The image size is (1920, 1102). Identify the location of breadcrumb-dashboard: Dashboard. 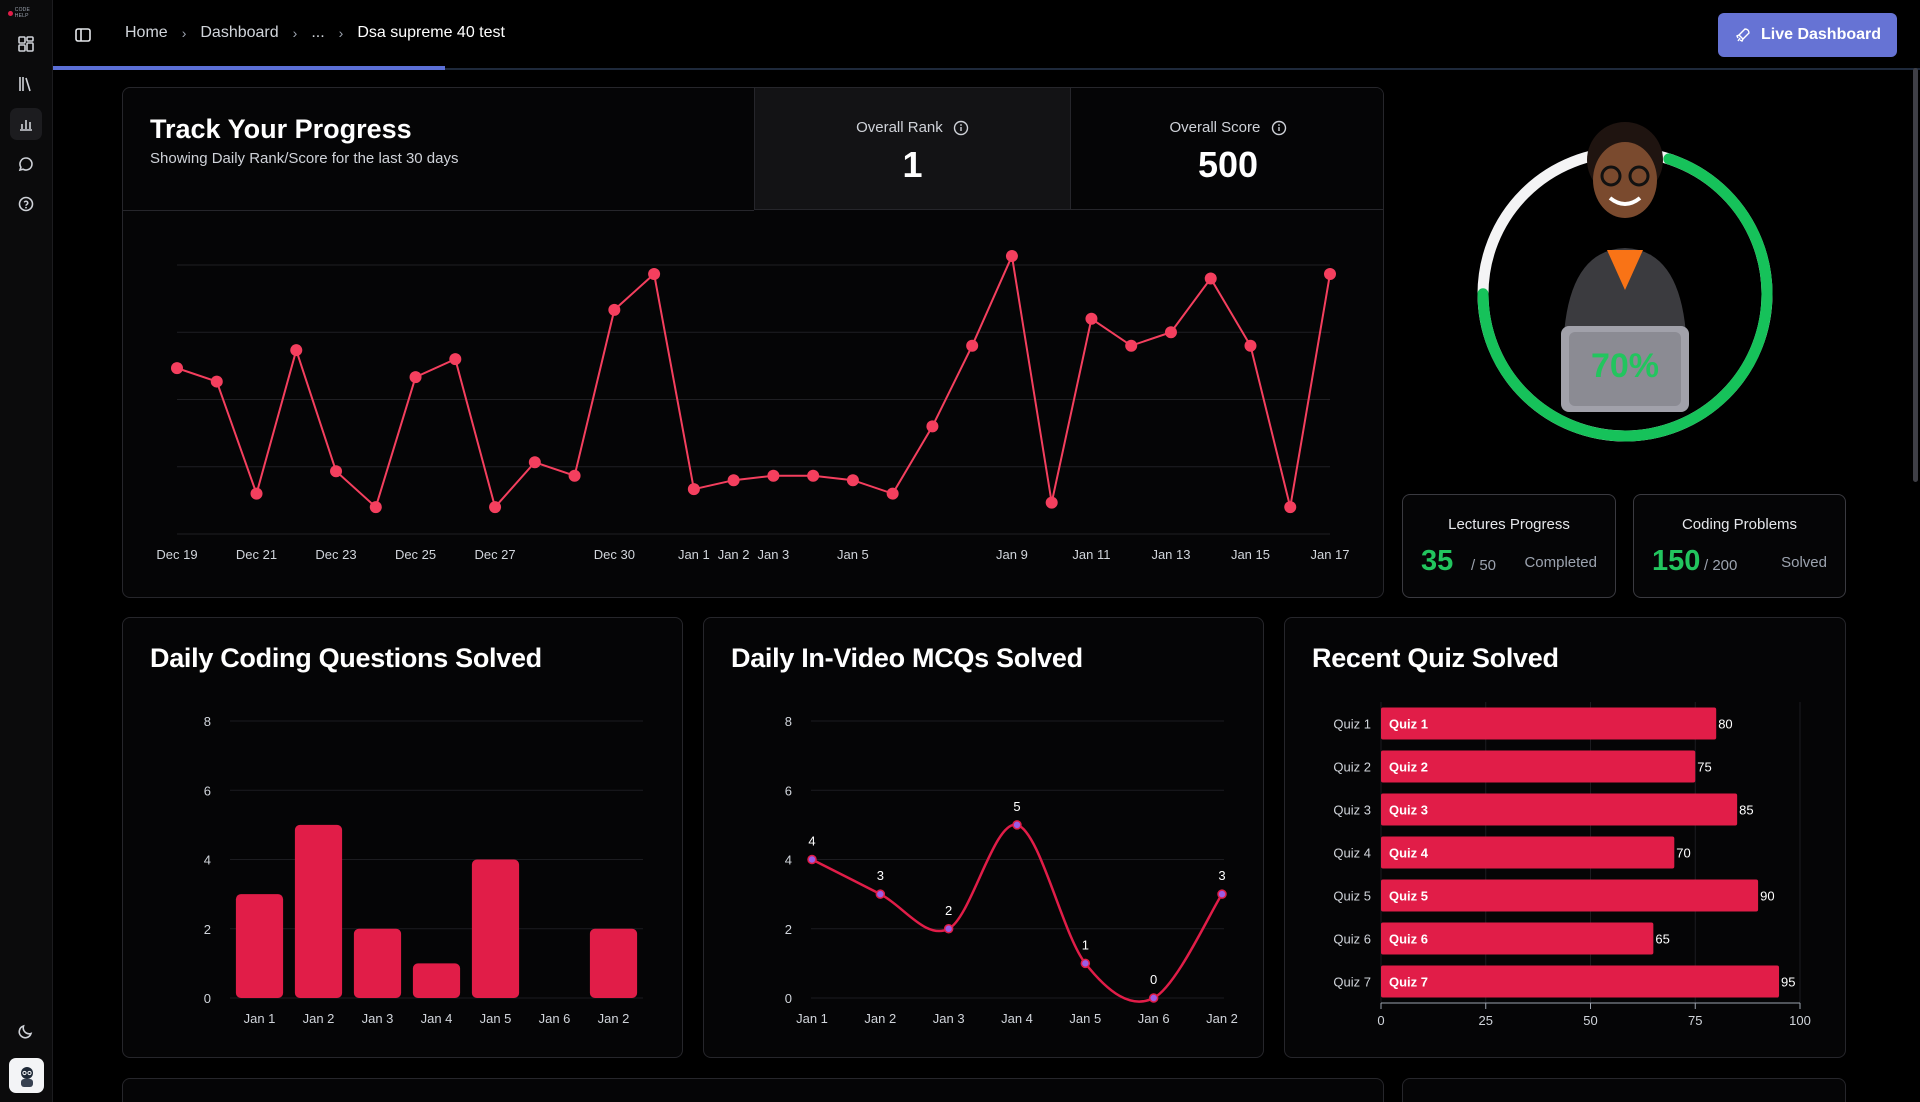
(239, 32).